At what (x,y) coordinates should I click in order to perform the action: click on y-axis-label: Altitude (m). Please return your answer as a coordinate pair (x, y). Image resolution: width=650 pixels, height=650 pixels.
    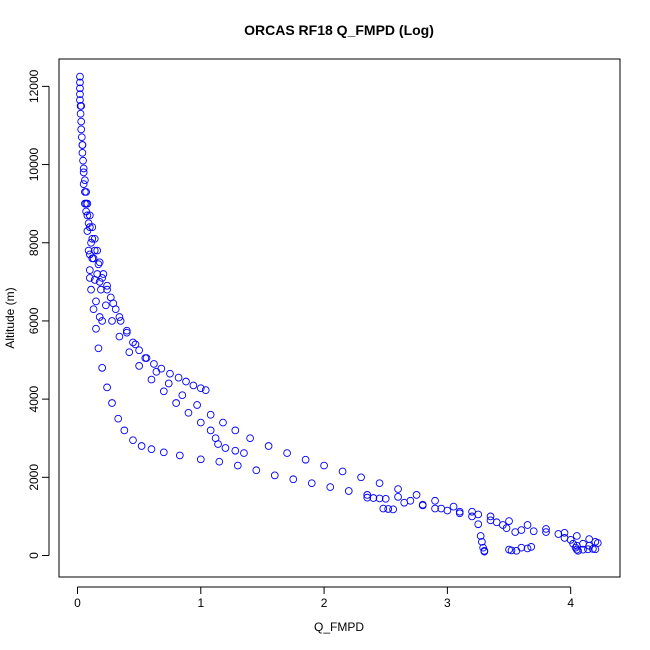
    Looking at the image, I should click on (10, 317).